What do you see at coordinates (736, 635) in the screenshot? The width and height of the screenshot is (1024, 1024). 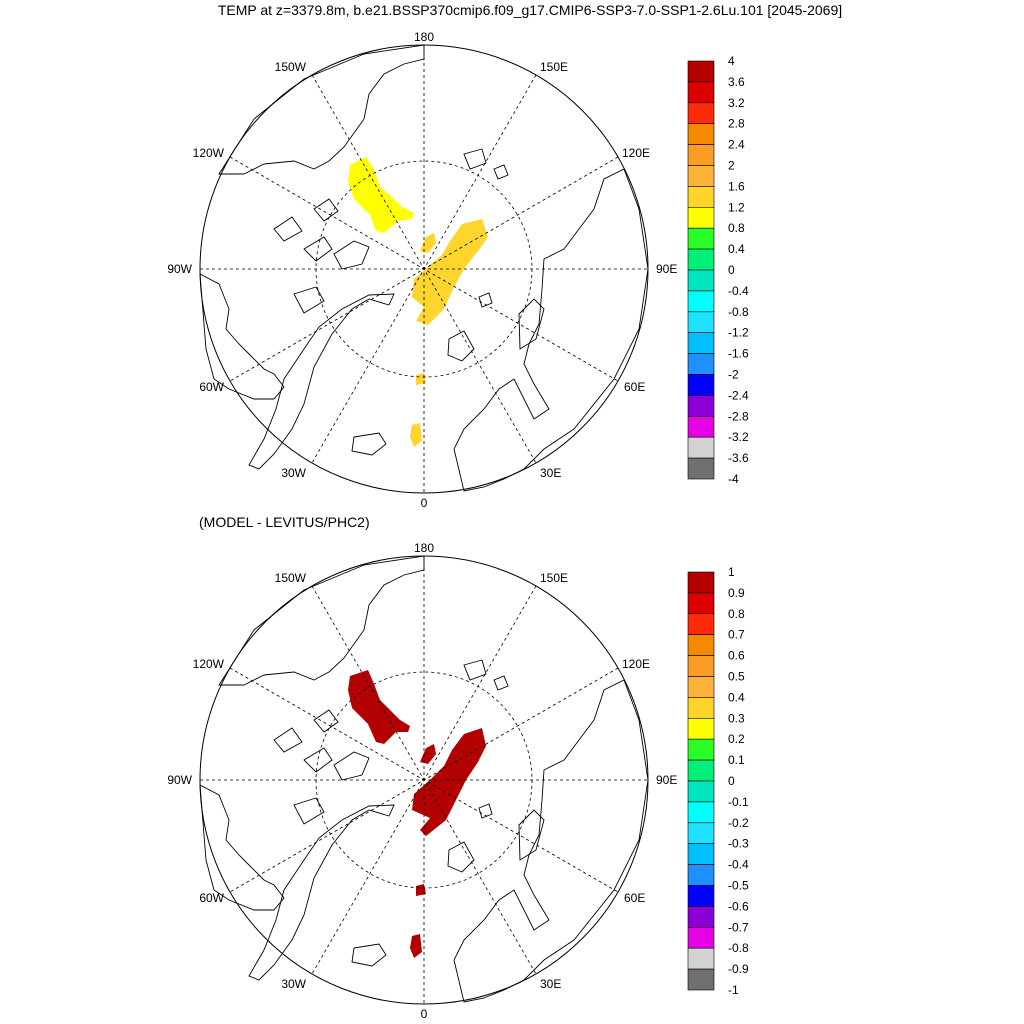 I see `colorbar-tick-label: 0.7` at bounding box center [736, 635].